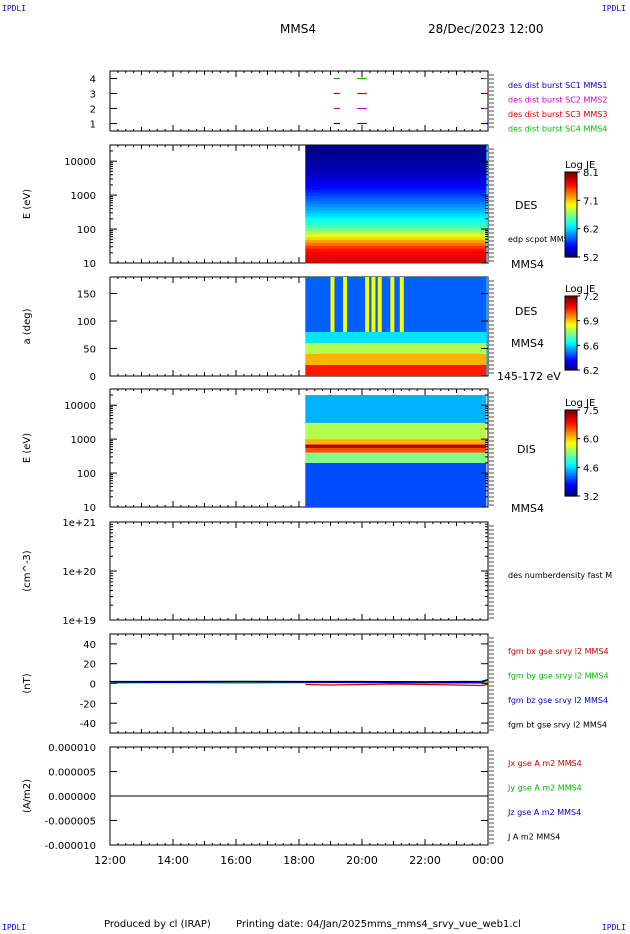  Describe the element at coordinates (544, 812) in the screenshot. I see `legend-entry: Jz gse A m2 MMS4` at that location.